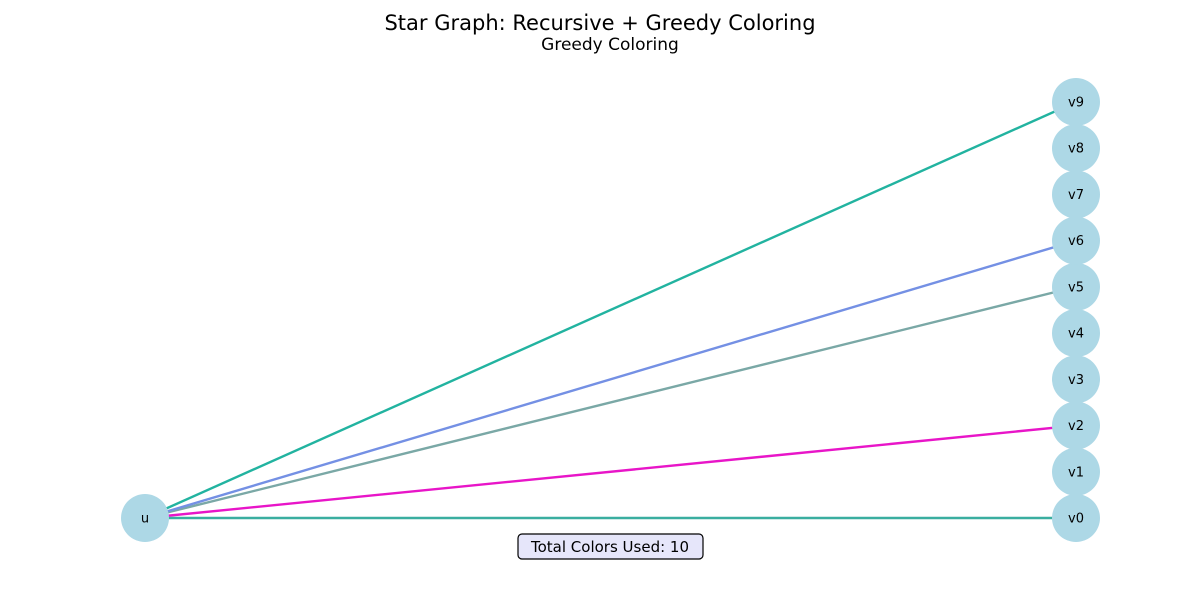 This screenshot has width=1200, height=600. I want to click on node-circle-v1, so click(1076, 471).